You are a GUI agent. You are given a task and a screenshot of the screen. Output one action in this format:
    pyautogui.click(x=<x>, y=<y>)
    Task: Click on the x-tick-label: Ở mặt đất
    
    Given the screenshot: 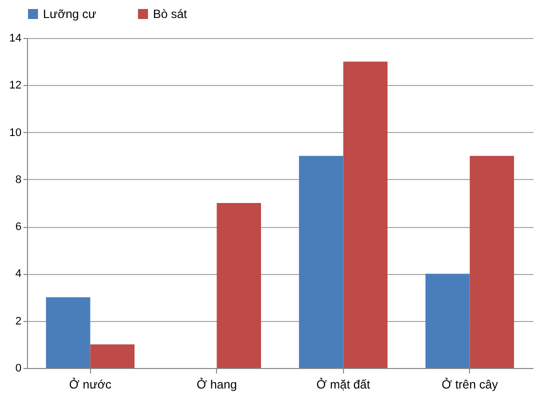 What is the action you would take?
    pyautogui.click(x=343, y=385)
    